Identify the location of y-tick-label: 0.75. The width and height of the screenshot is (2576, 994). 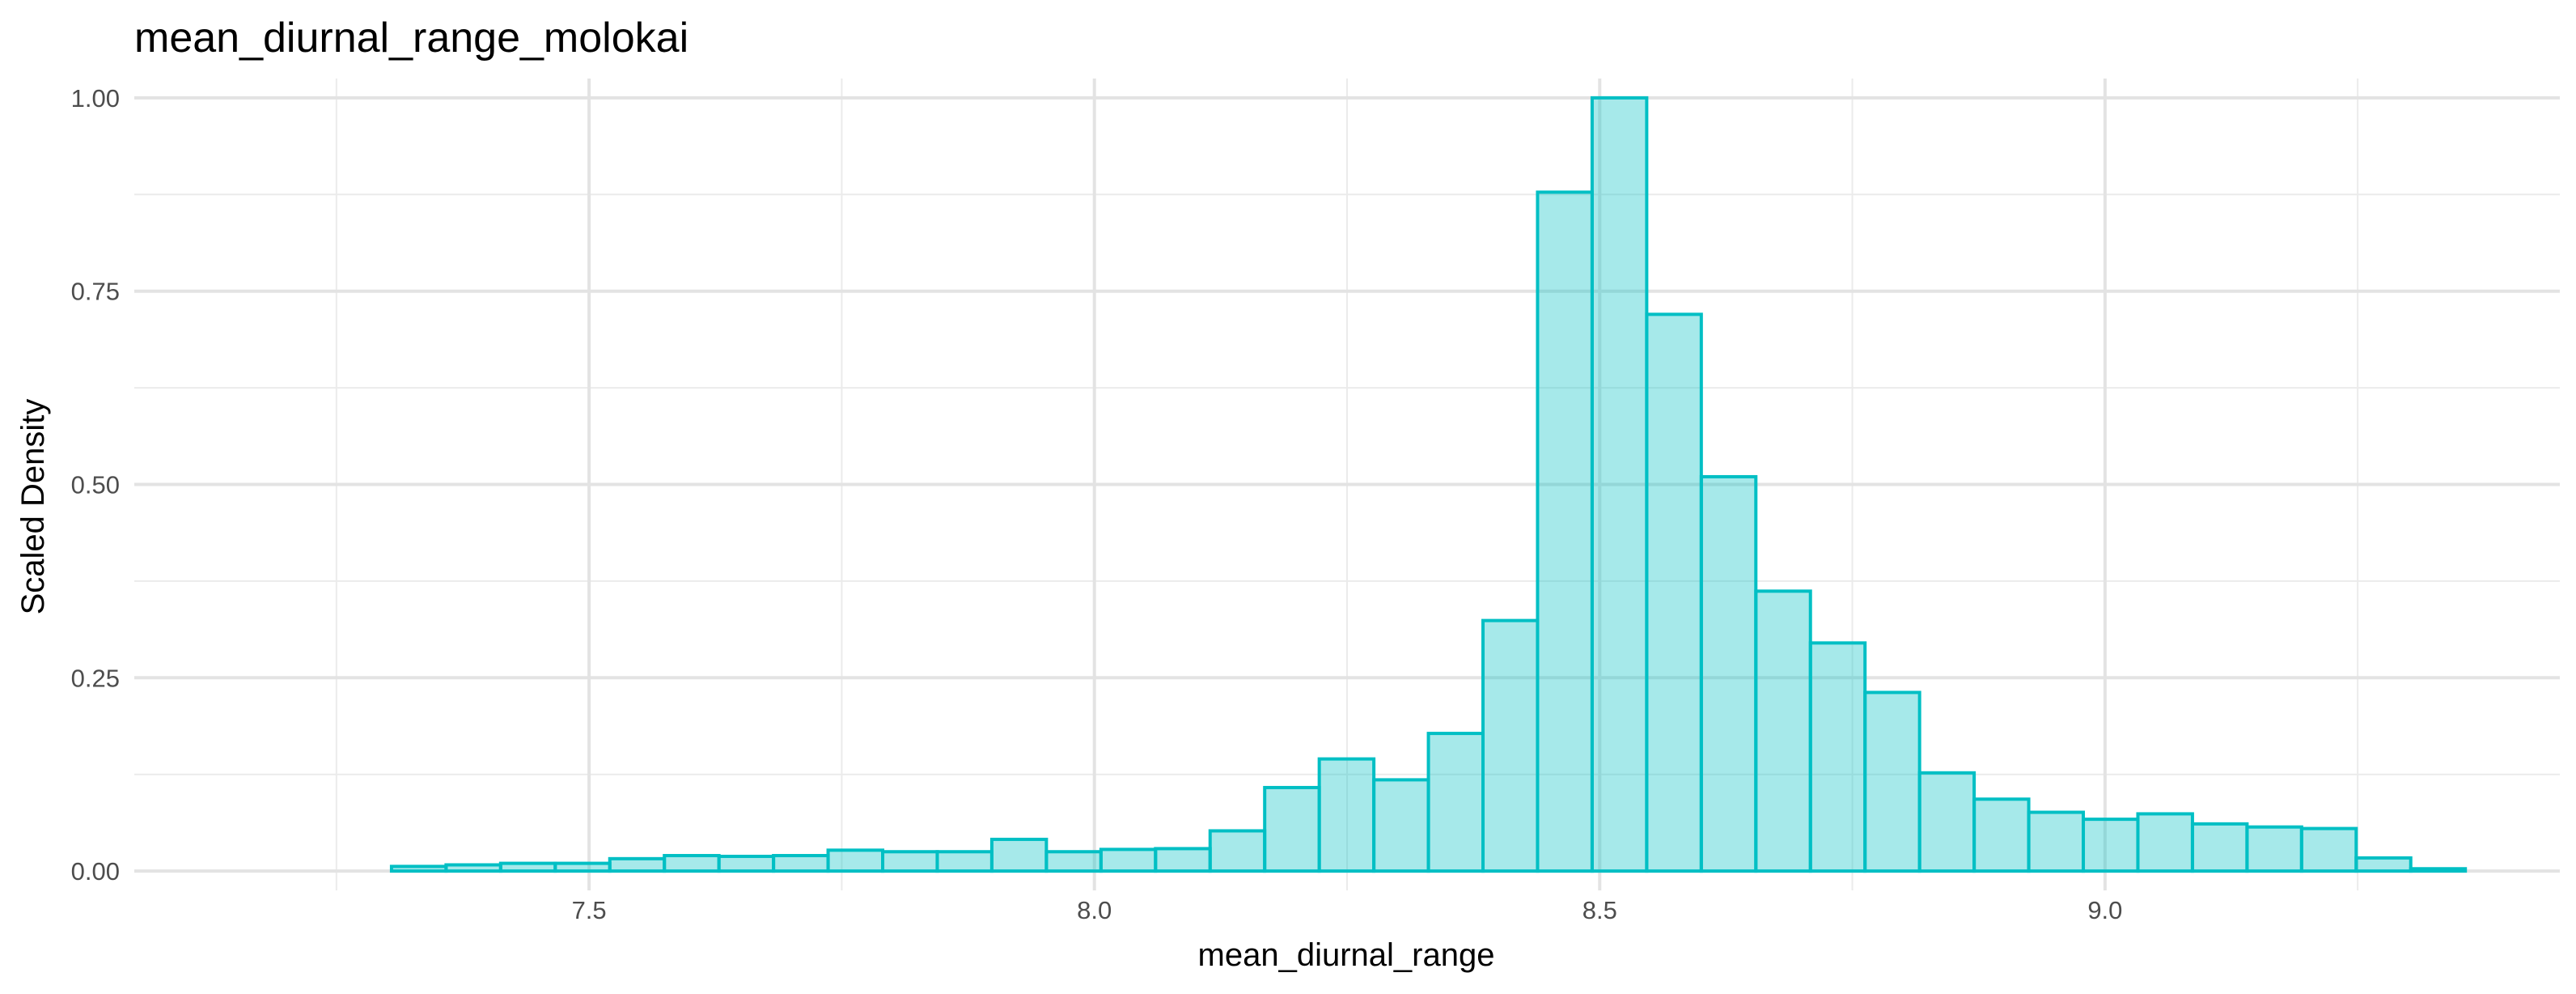
(95, 292).